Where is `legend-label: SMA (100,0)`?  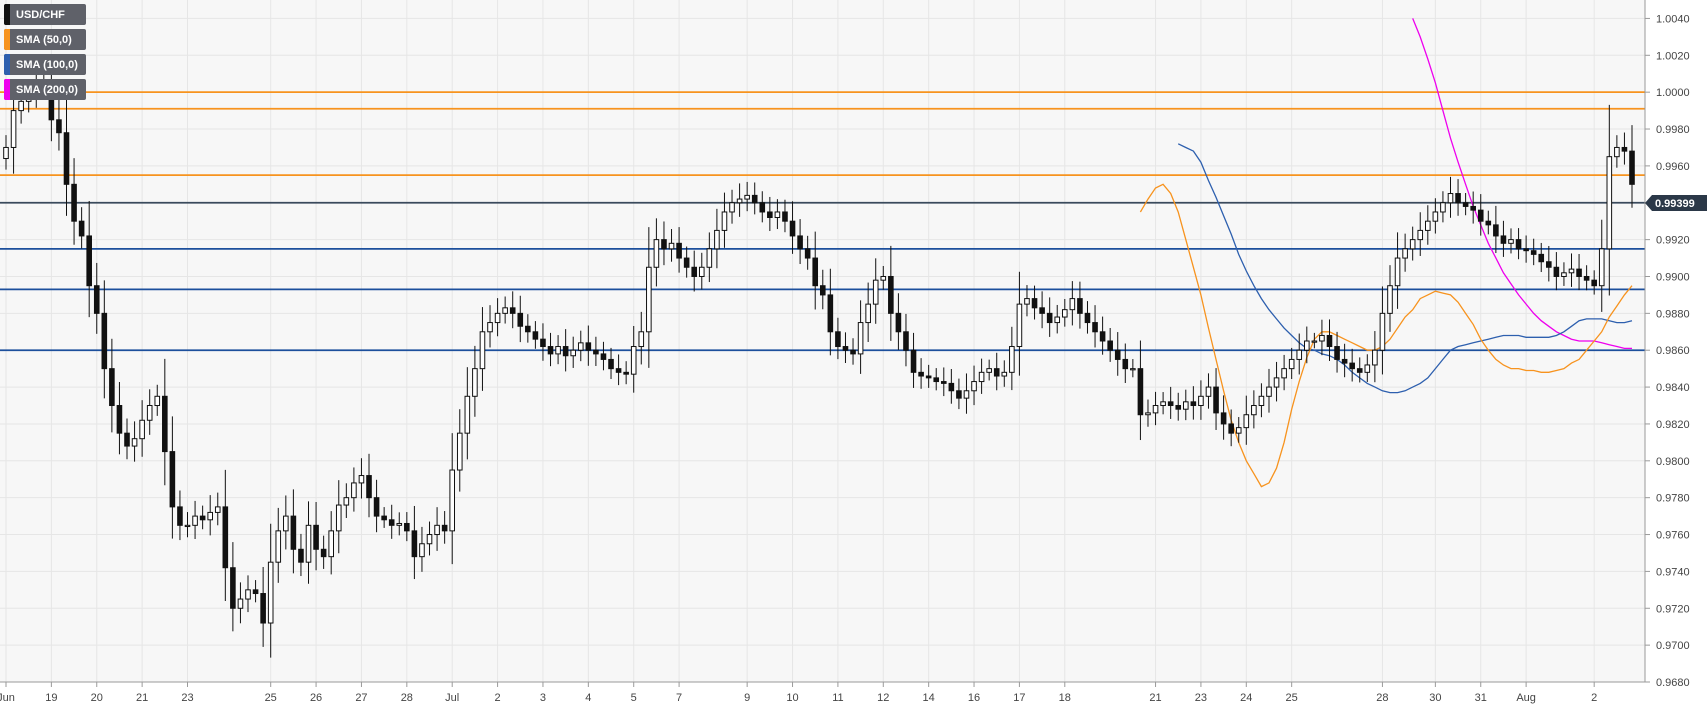 legend-label: SMA (100,0) is located at coordinates (47, 64).